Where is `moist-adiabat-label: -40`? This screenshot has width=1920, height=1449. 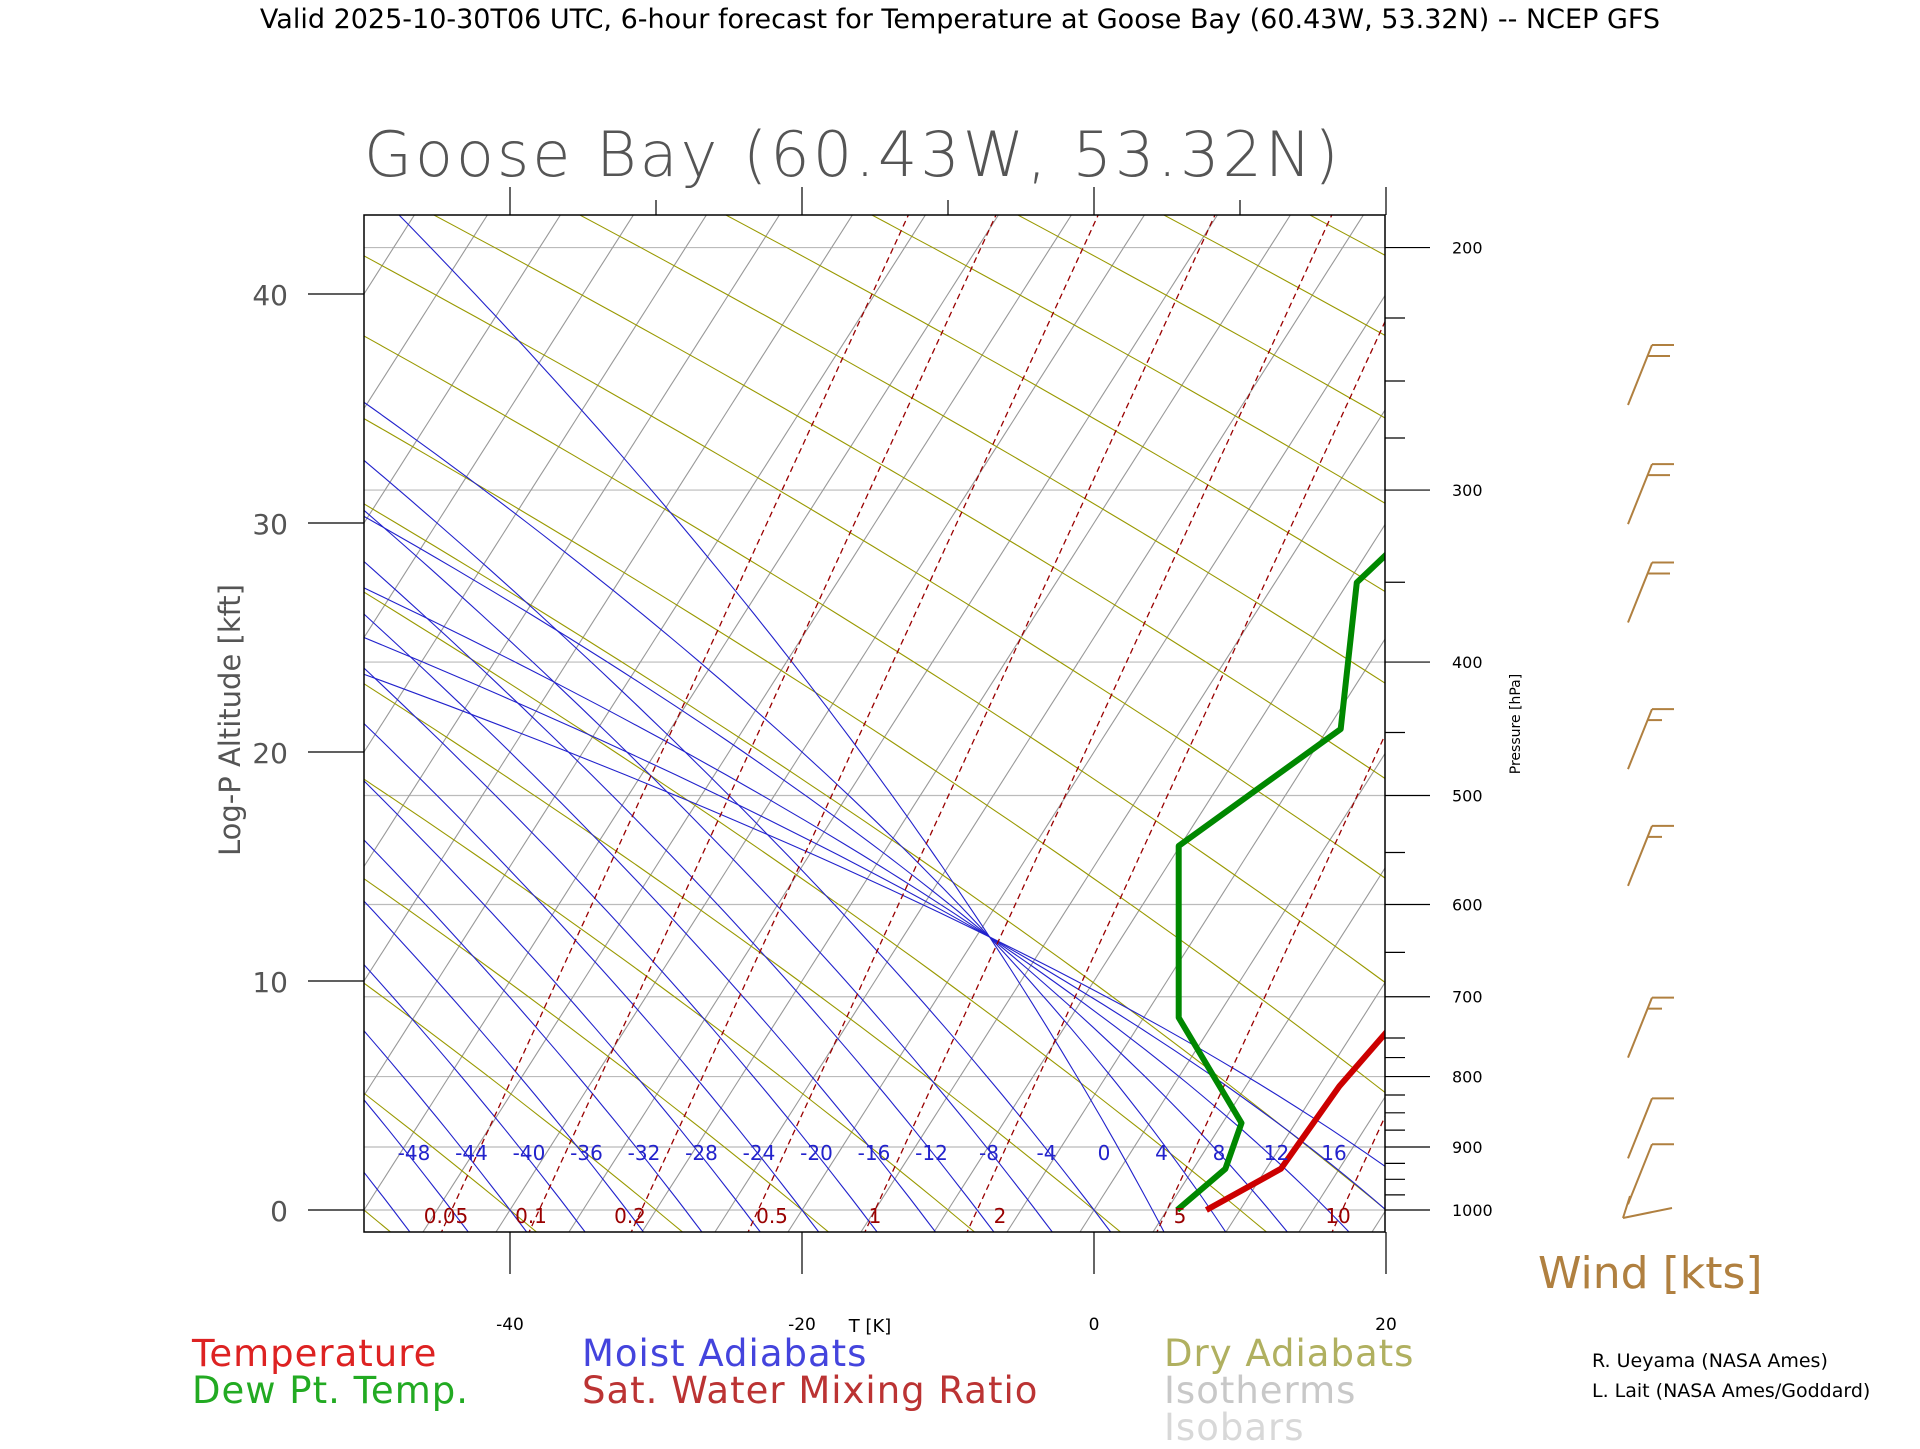
moist-adiabat-label: -40 is located at coordinates (529, 1153).